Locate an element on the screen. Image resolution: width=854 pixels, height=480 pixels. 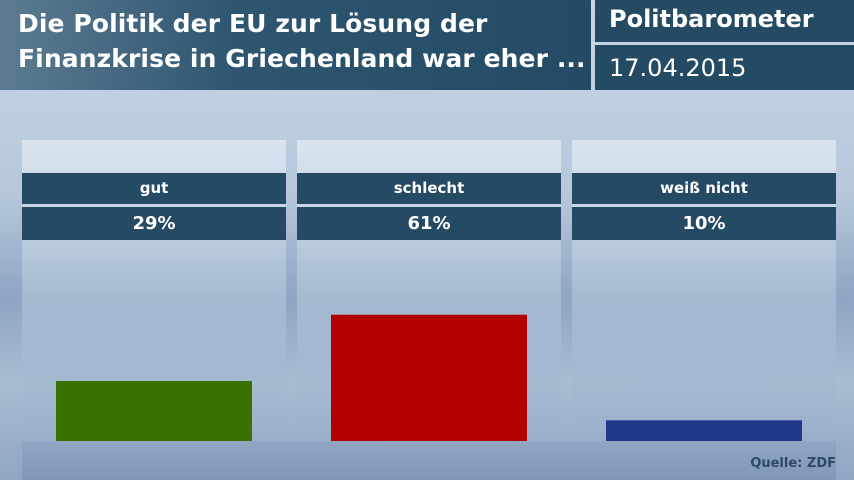
percent-label: 61% is located at coordinates (429, 223).